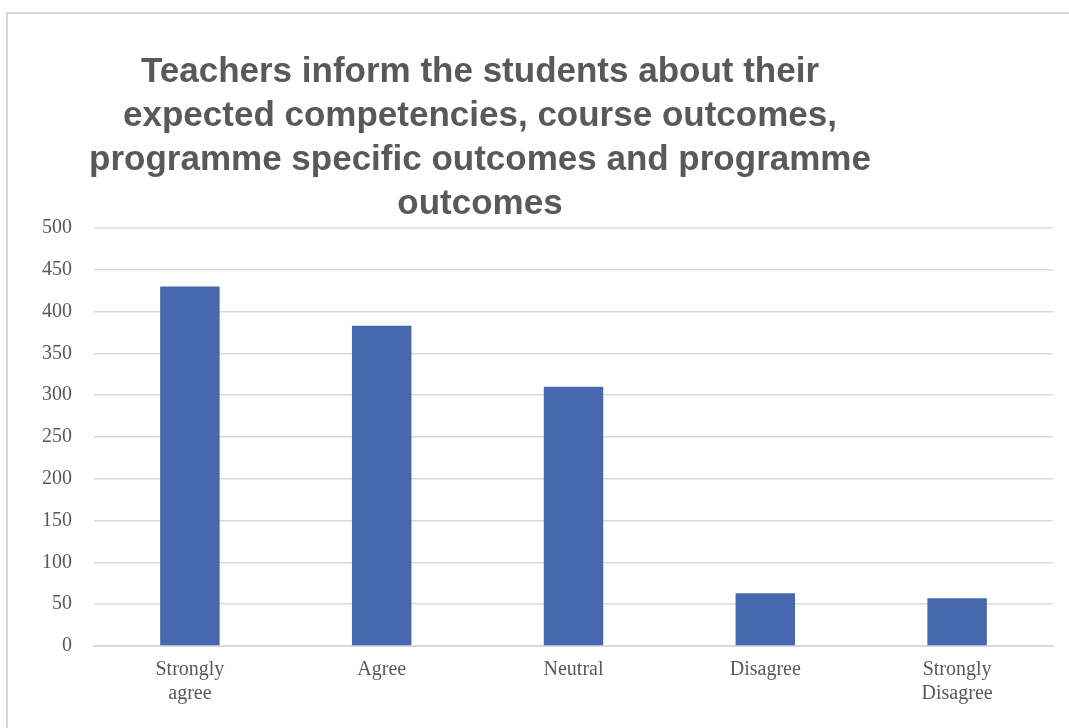 The width and height of the screenshot is (1069, 728). Describe the element at coordinates (62, 602) in the screenshot. I see `y-tick-label: 50` at that location.